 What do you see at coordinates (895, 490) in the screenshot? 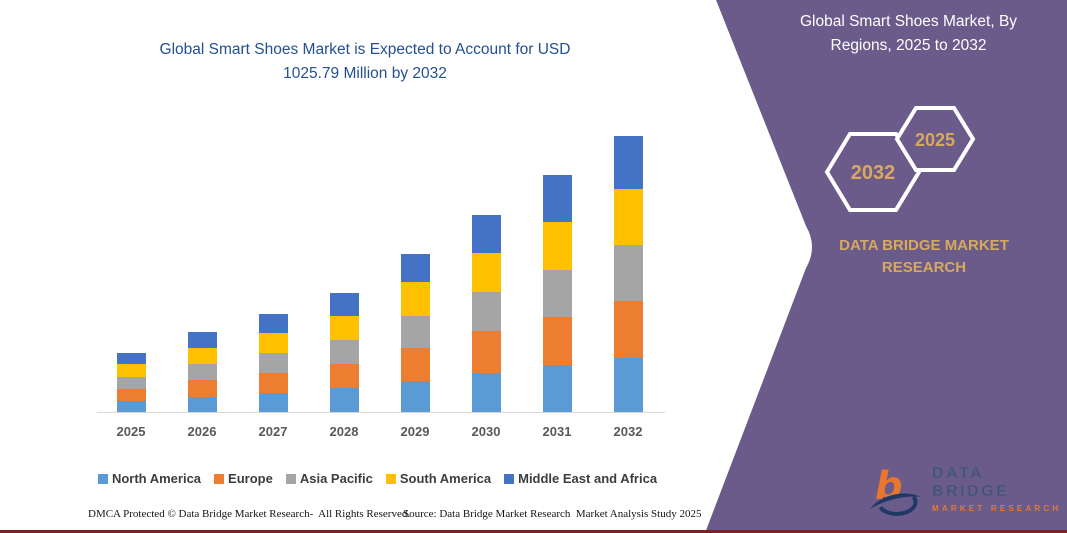
I see `dbmr-logo-icon: b` at bounding box center [895, 490].